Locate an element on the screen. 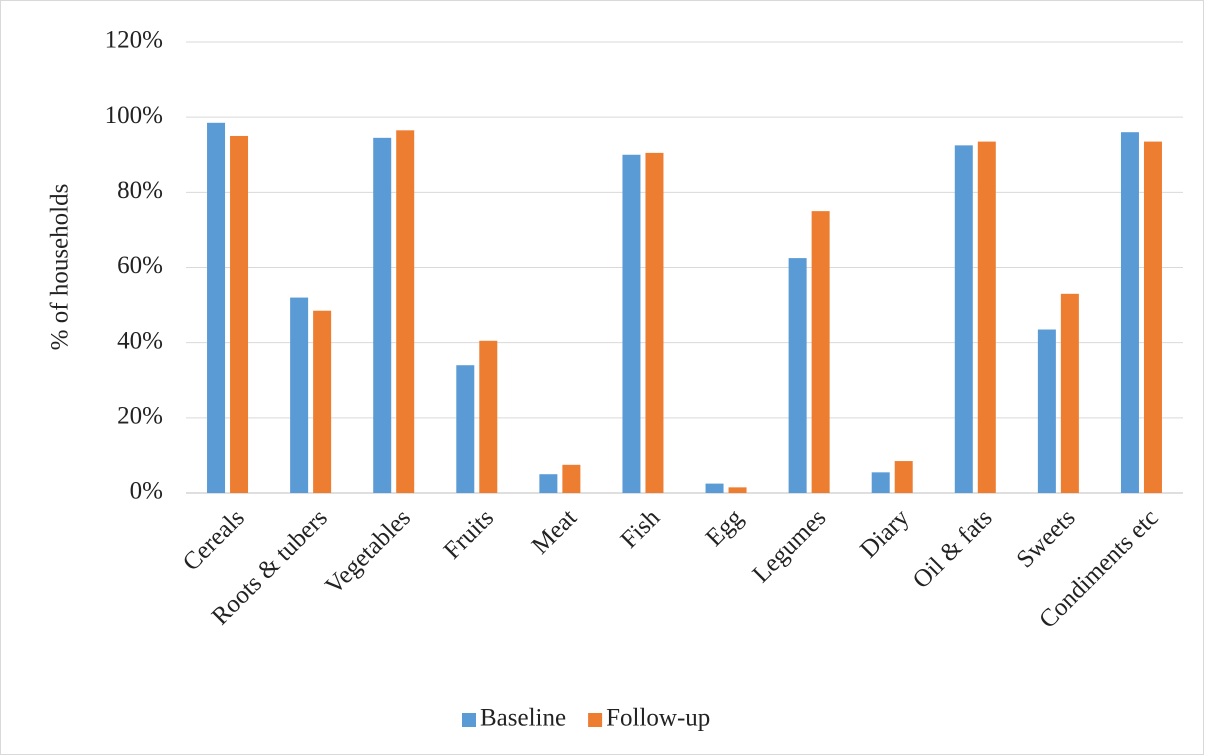  y-axis-label: % of households is located at coordinates (60, 267).